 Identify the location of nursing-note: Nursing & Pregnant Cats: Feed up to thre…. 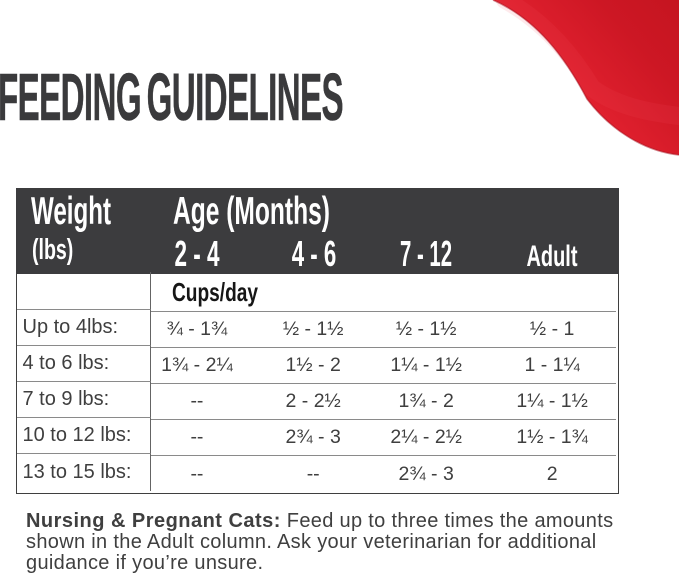
(336, 541).